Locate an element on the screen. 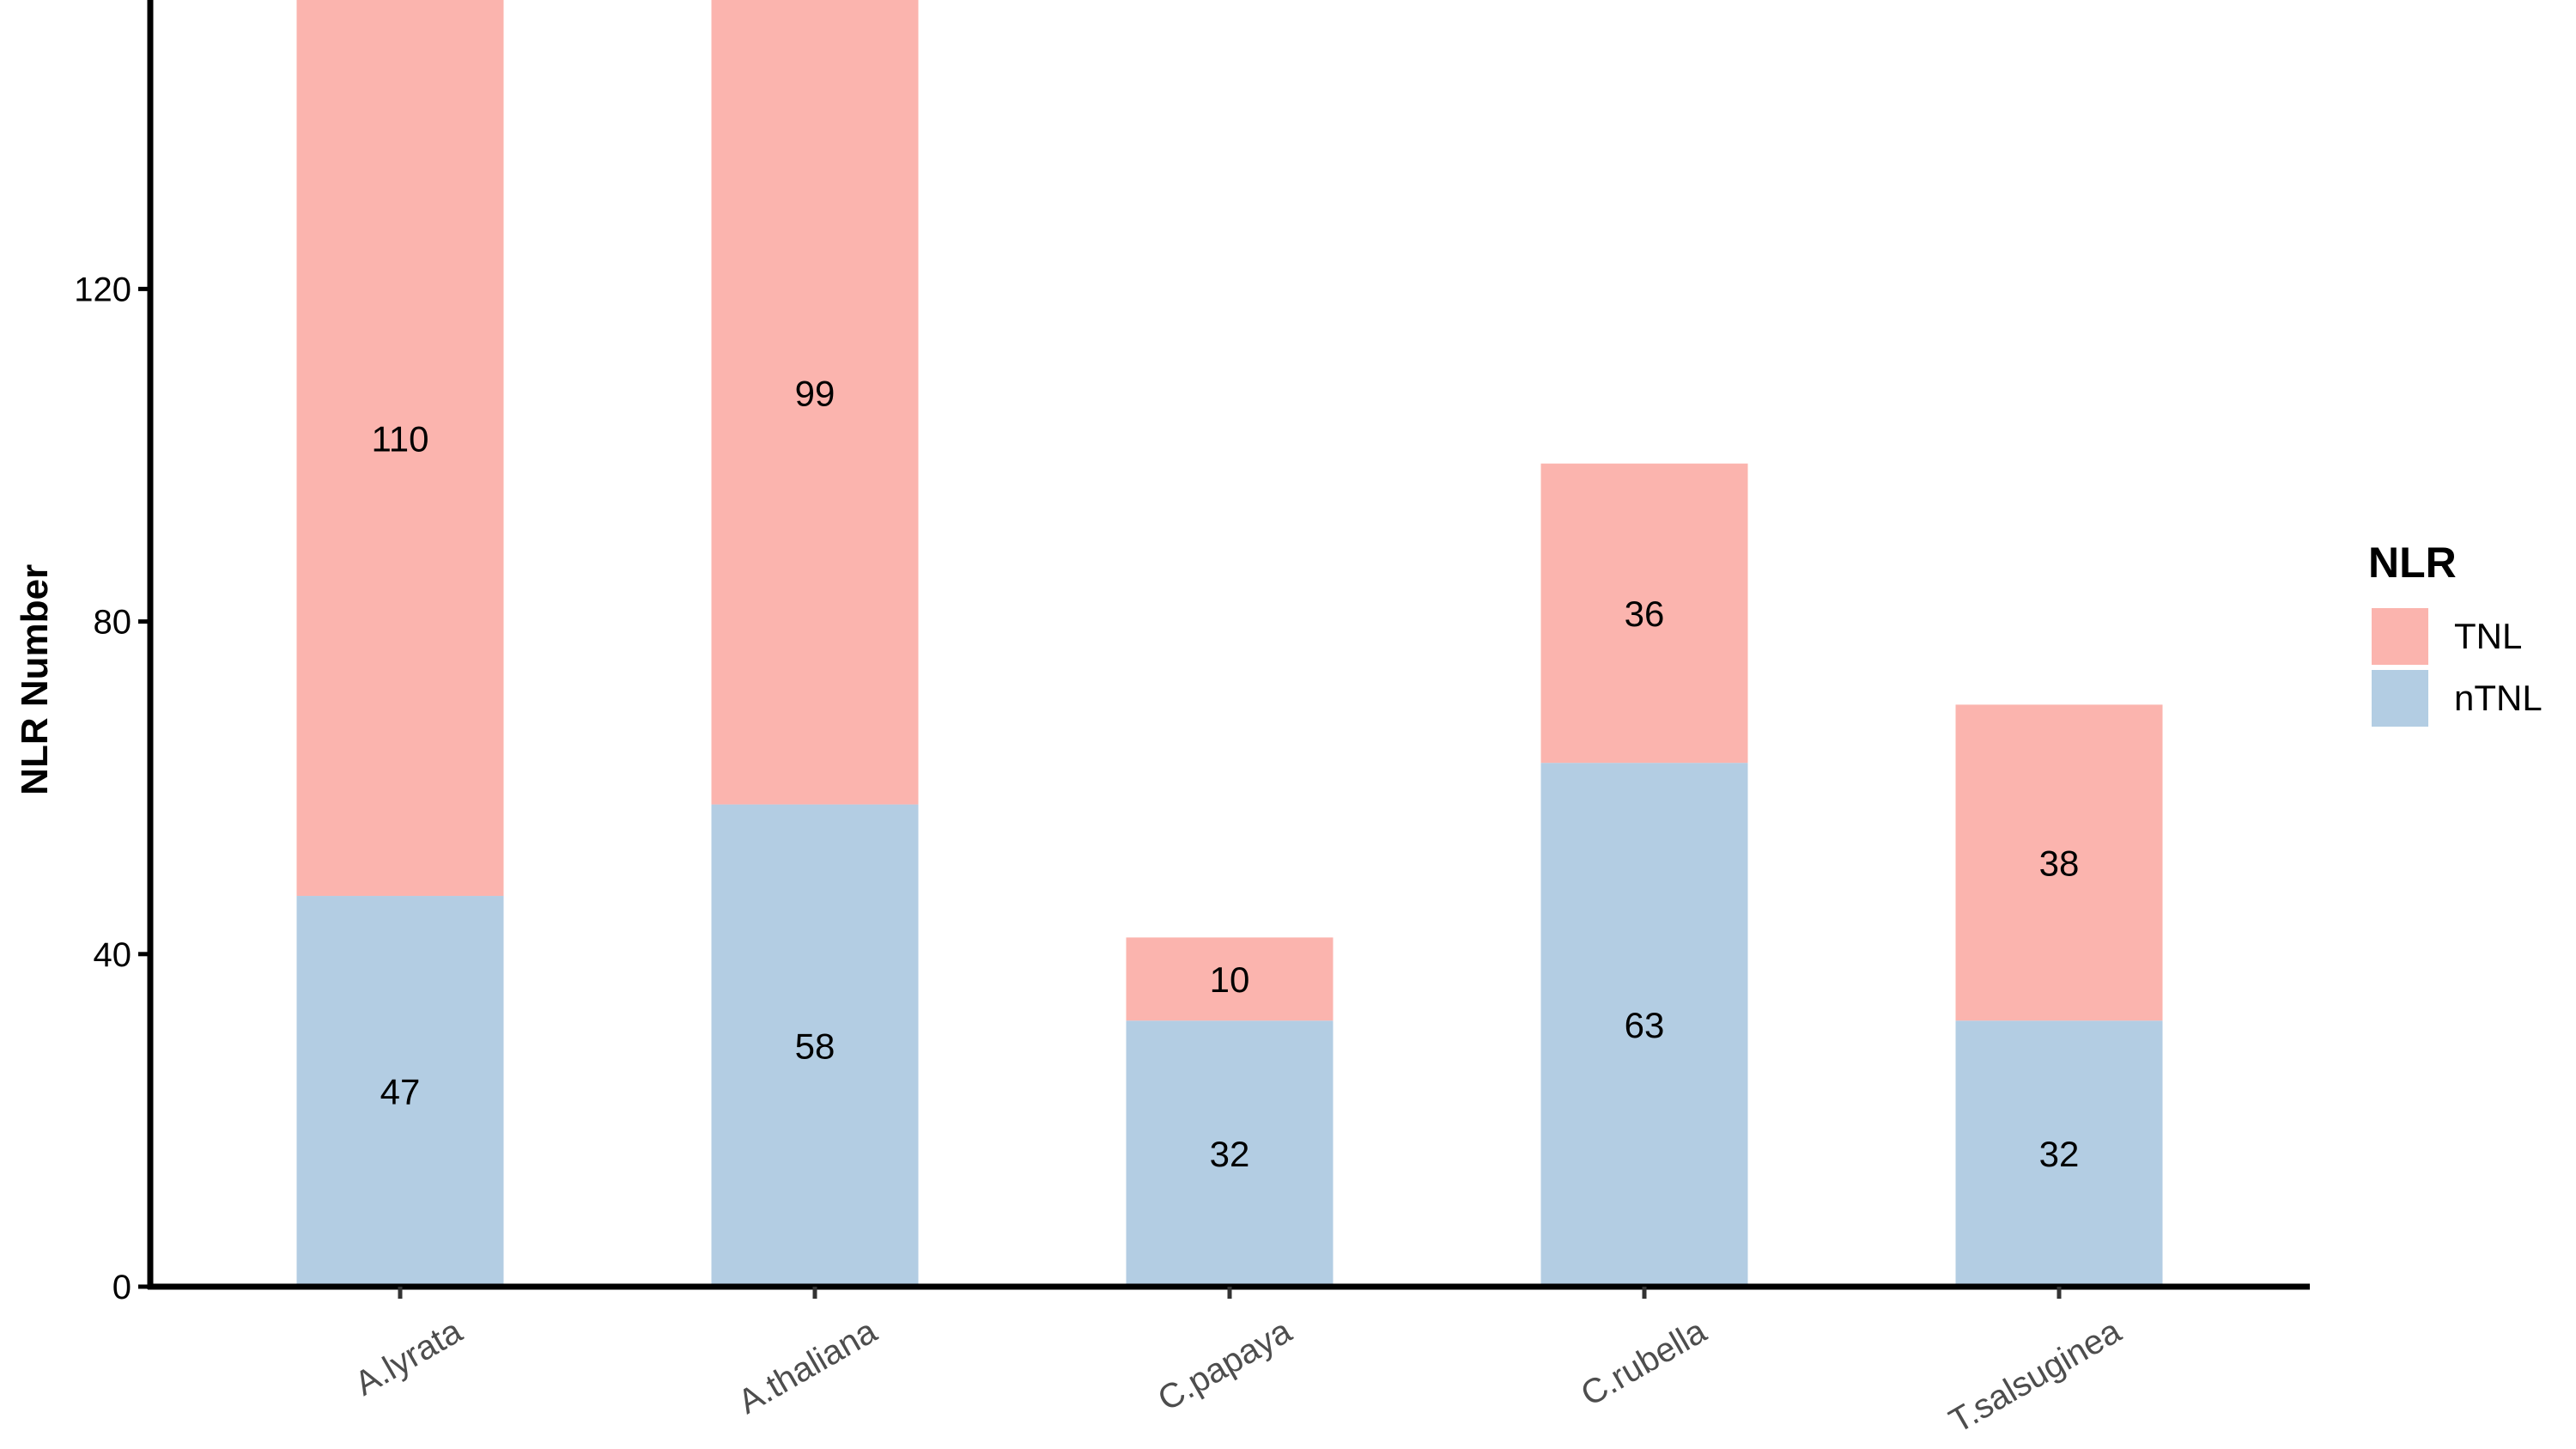  y-tick-label: 0 is located at coordinates (122, 1287).